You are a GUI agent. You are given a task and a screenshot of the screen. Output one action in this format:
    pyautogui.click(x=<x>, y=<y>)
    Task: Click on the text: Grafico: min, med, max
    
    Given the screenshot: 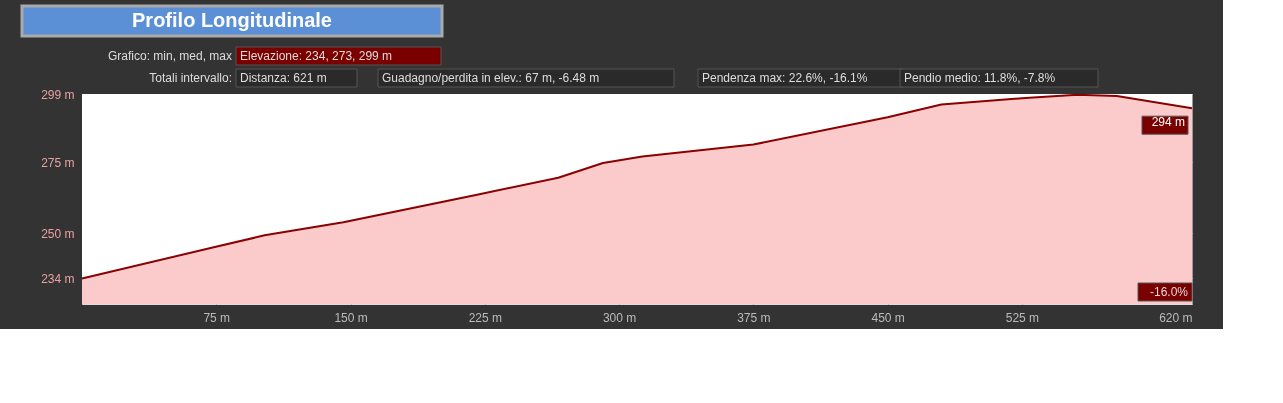 What is the action you would take?
    pyautogui.click(x=169, y=56)
    